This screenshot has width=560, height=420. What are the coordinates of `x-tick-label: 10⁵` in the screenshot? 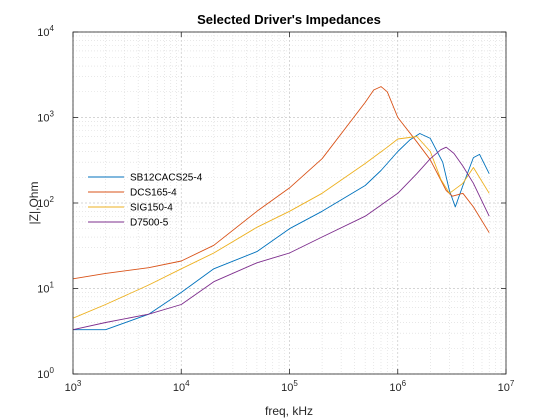 It's located at (289, 386).